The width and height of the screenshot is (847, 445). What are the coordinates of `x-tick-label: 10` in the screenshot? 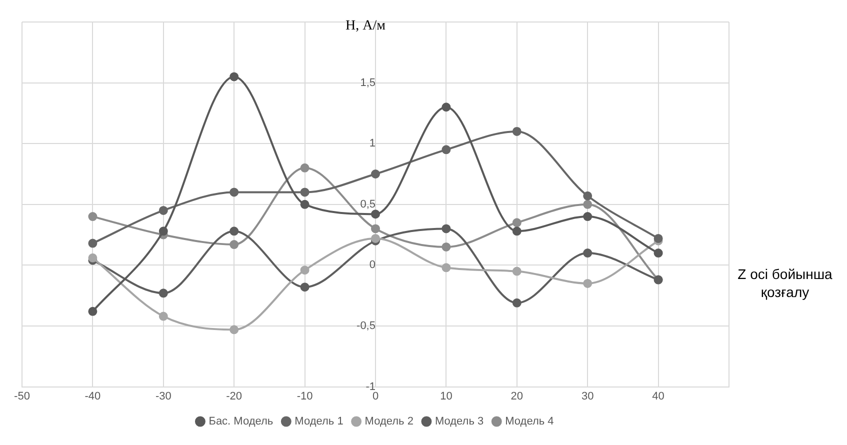 It's located at (446, 396).